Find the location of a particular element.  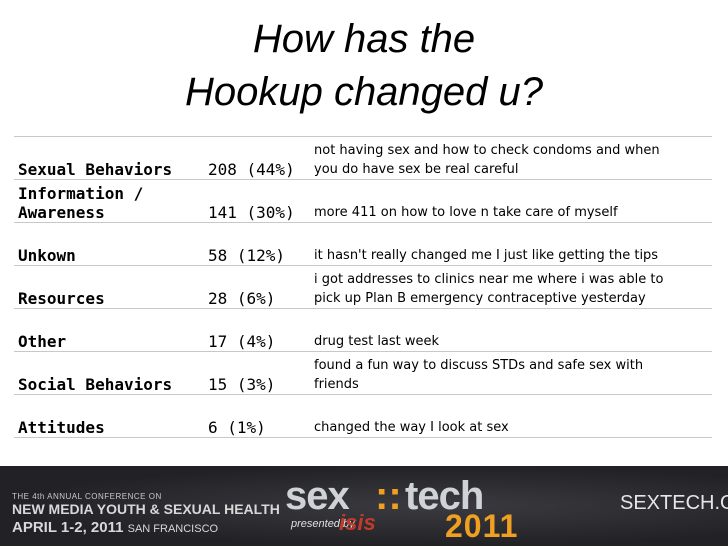

category-cell: Social Behaviors is located at coordinates (109, 373).